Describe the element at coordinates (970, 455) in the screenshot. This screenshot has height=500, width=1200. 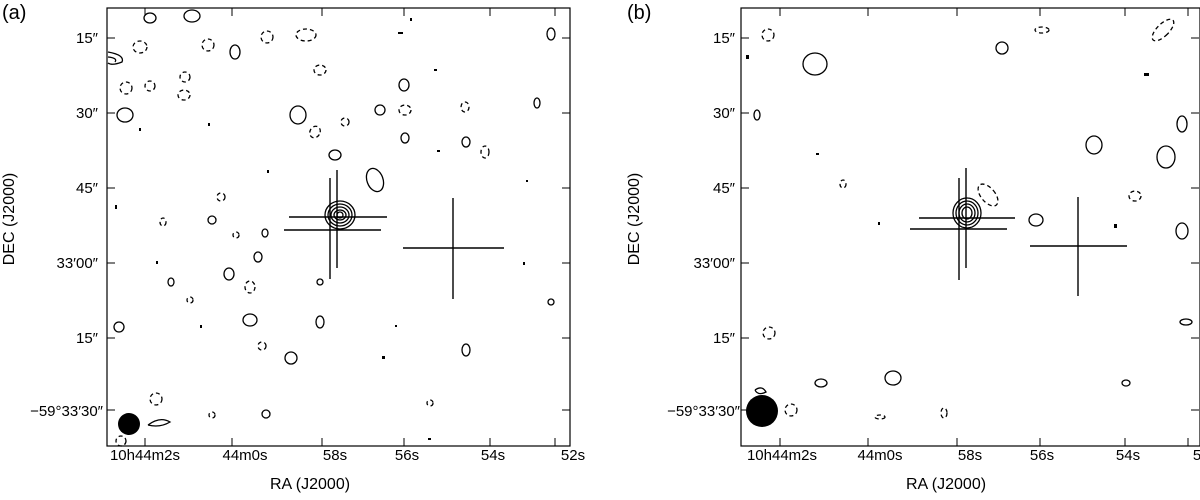
I see `panel-b-xtick: 58s` at that location.